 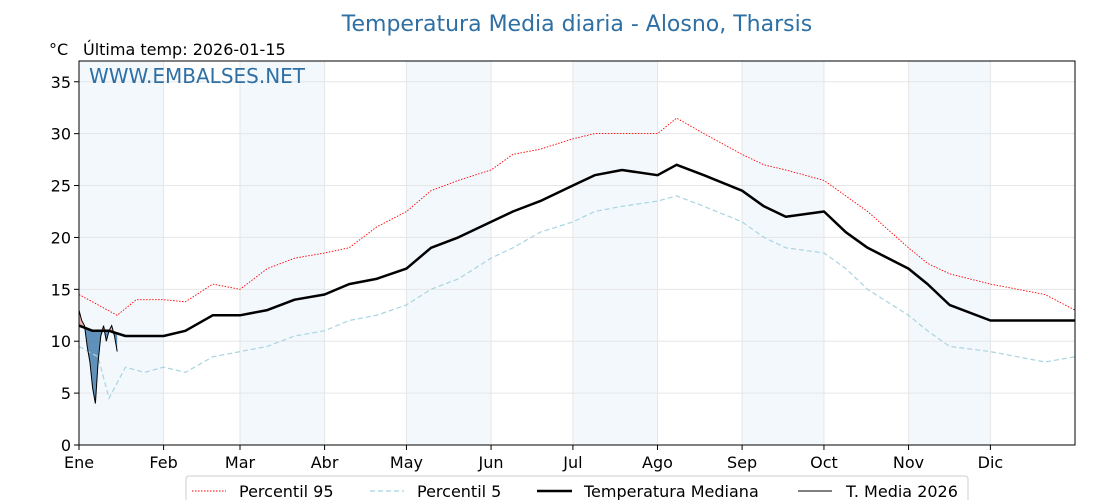 I want to click on legend-label-p5: Percentil 5, so click(x=459, y=491).